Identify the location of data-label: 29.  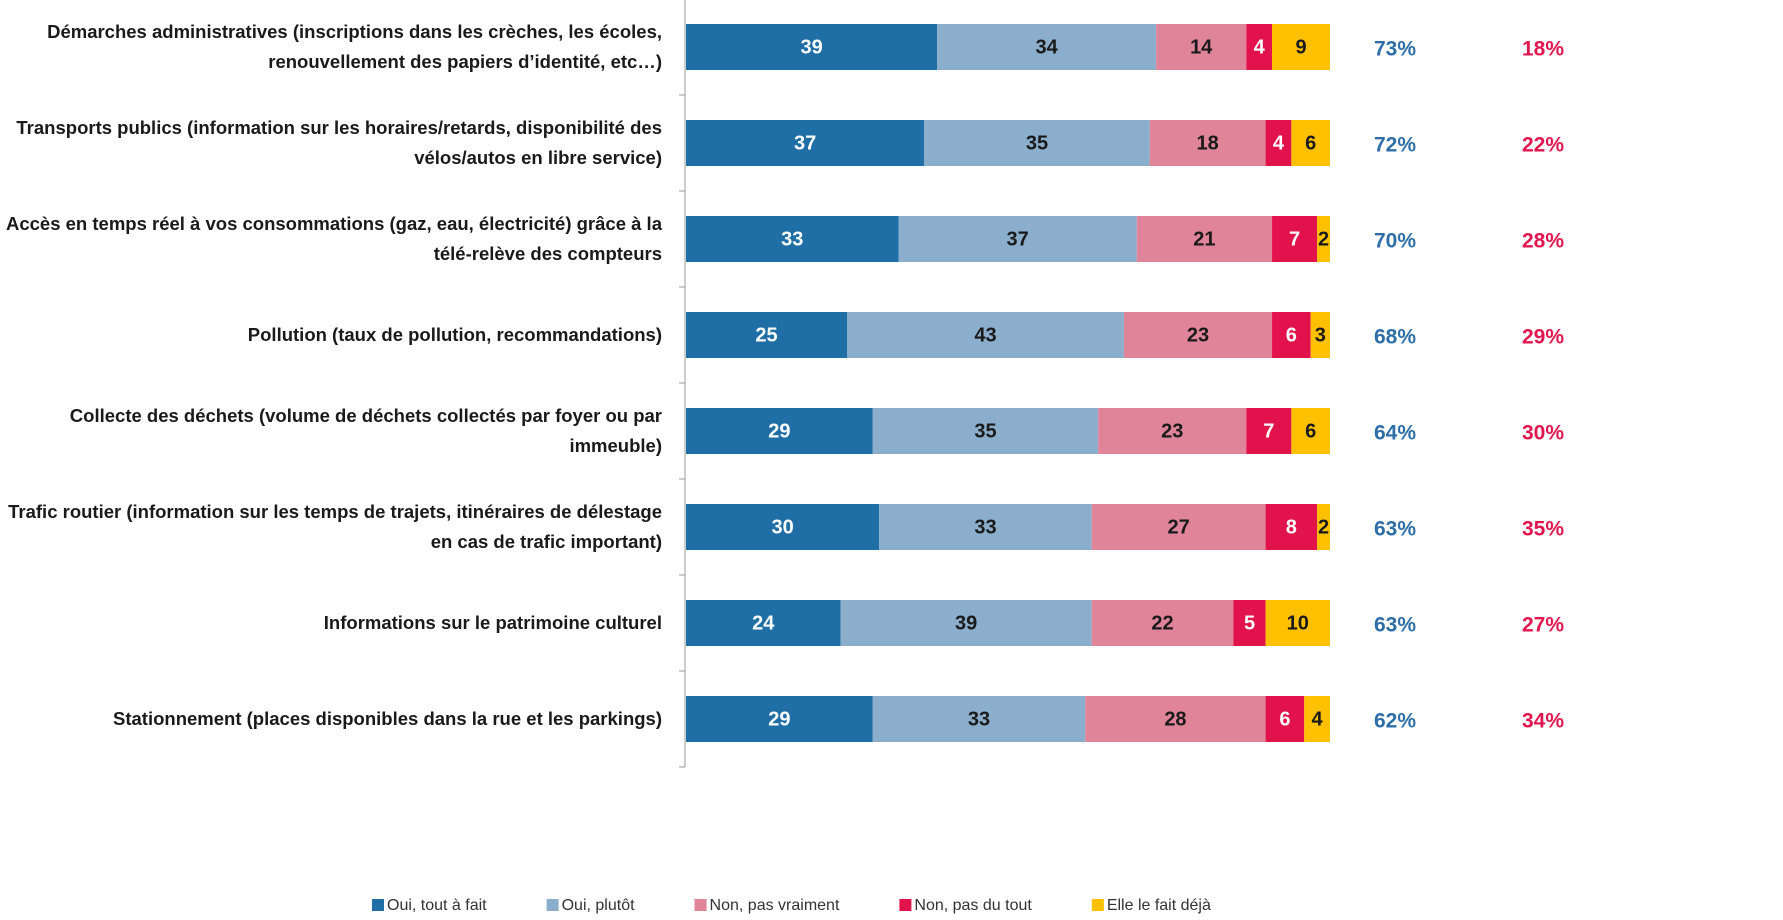
(779, 719).